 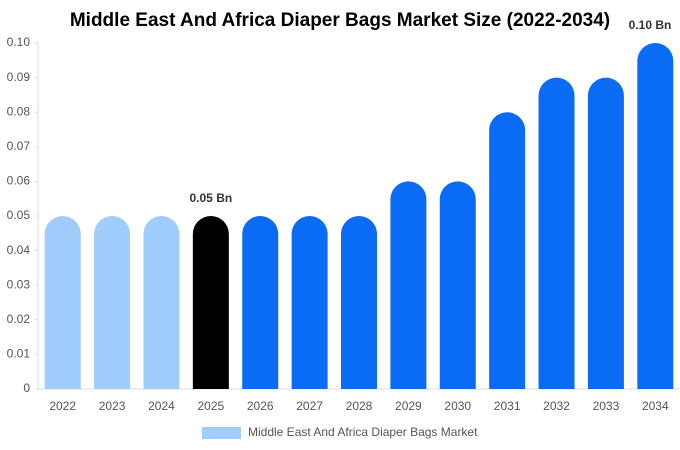 I want to click on x-tick-label: 2030, so click(x=457, y=406).